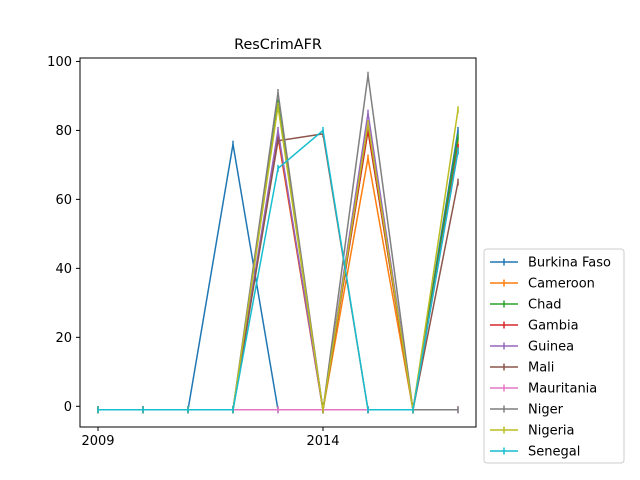 This screenshot has width=640, height=480. I want to click on y-tick-label: 80, so click(63, 131).